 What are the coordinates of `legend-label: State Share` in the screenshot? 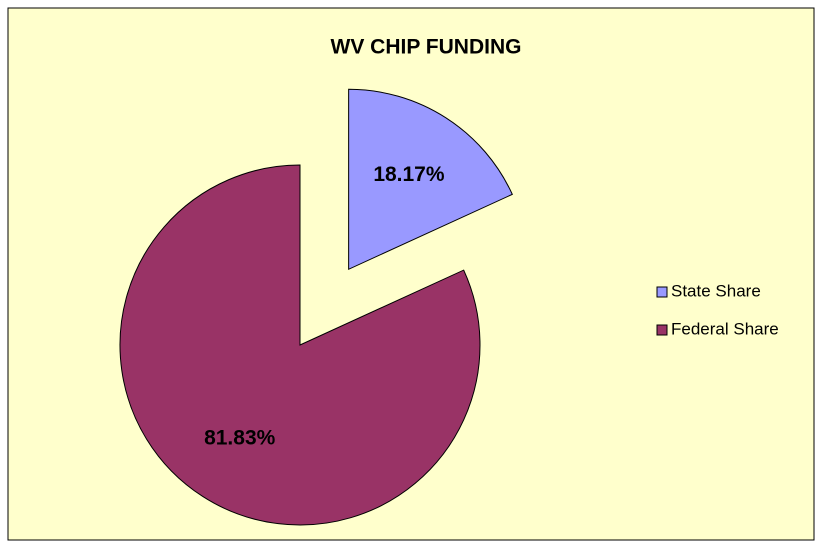 It's located at (716, 290).